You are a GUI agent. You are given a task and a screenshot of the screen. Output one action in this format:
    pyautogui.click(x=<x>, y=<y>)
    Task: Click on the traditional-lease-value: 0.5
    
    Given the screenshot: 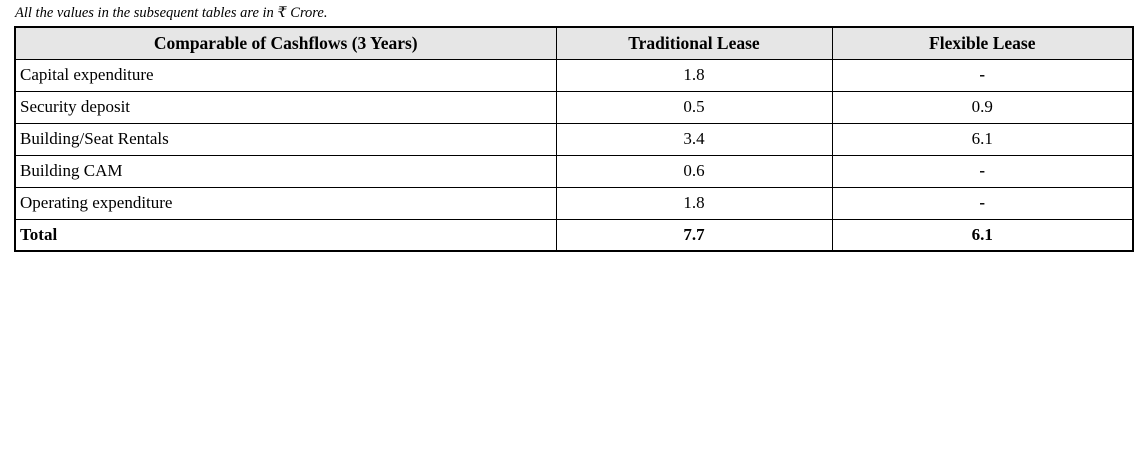 What is the action you would take?
    pyautogui.click(x=694, y=107)
    